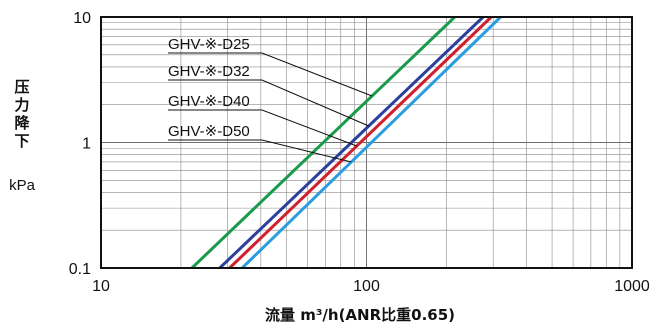 Image resolution: width=659 pixels, height=329 pixels. I want to click on label-leaders, so click(270, 107).